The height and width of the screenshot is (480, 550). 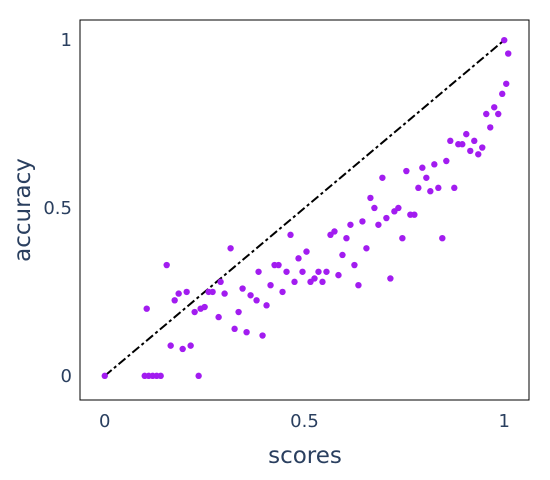 I want to click on x-tick-label: 0, so click(x=104, y=421).